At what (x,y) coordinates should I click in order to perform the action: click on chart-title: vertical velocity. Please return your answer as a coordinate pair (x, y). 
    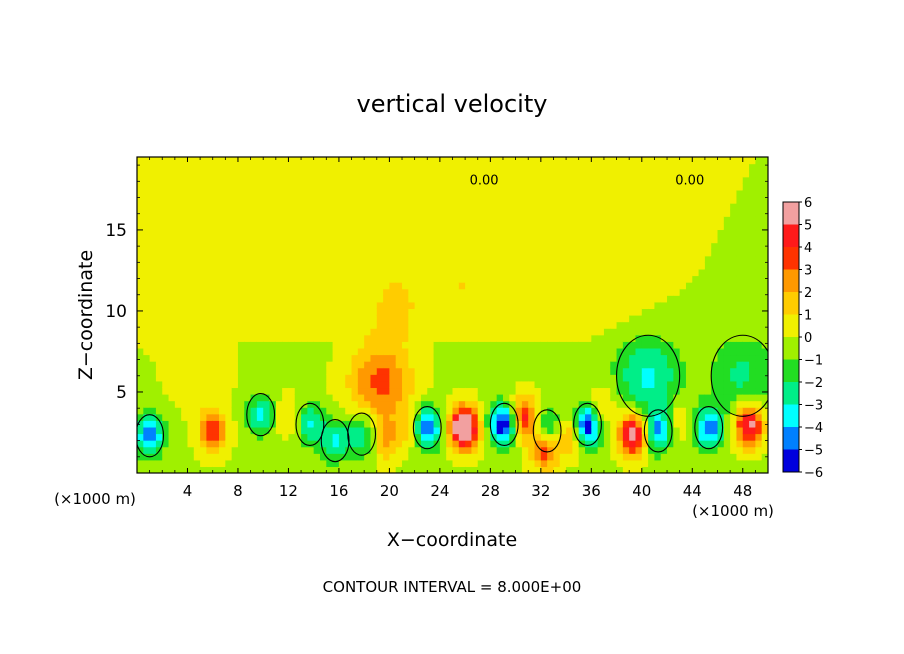
    Looking at the image, I should click on (452, 104).